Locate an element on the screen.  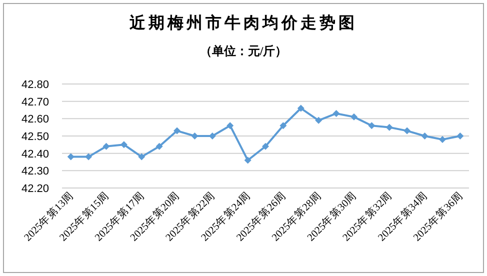
y-tick-label: 42.80 is located at coordinates (35, 85).